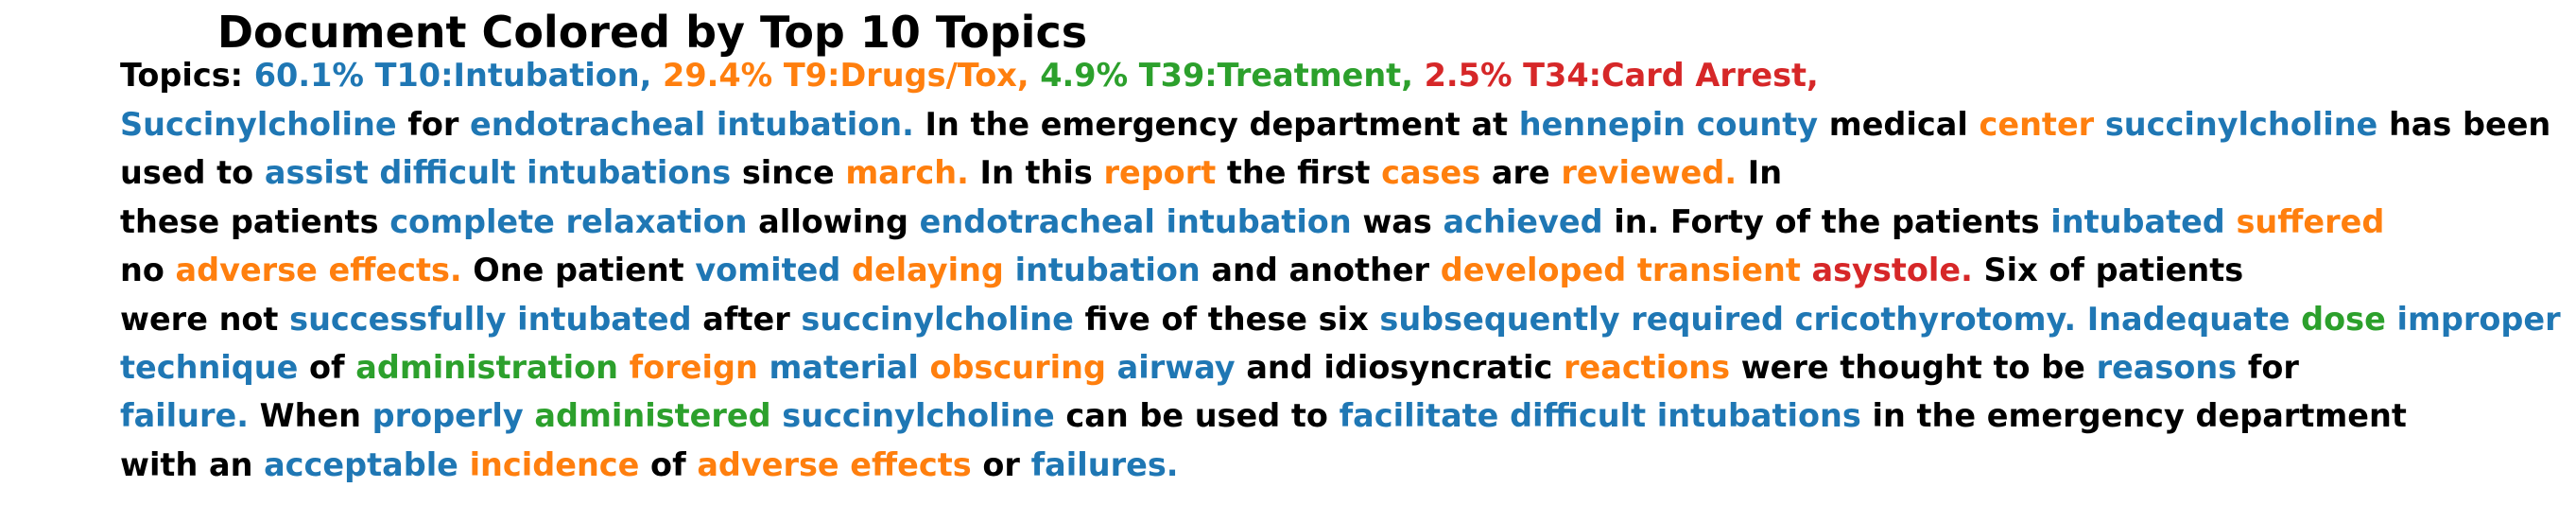 Image resolution: width=2576 pixels, height=505 pixels. Describe the element at coordinates (846, 76) in the screenshot. I see `topic-word-orange: 29.4% T9:Drugs/Tox,` at that location.